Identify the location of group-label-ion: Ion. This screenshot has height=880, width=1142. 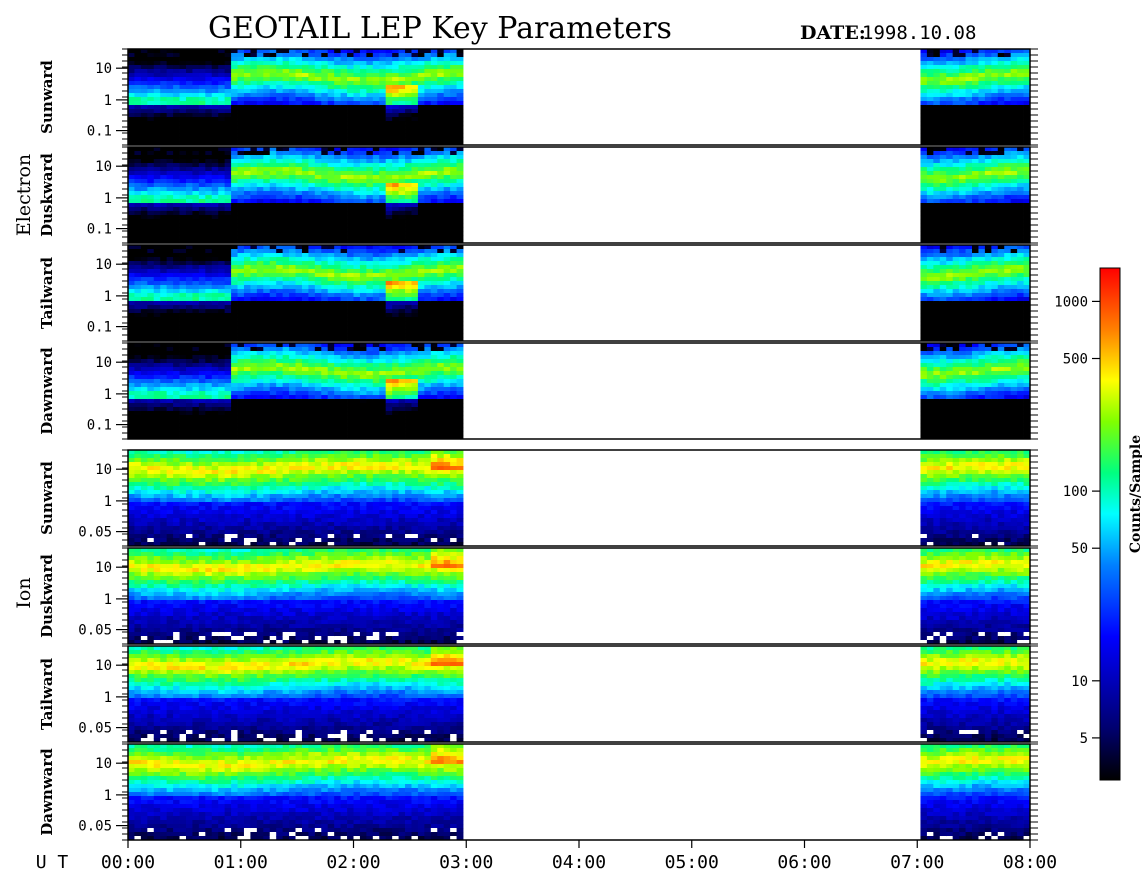
(24, 592).